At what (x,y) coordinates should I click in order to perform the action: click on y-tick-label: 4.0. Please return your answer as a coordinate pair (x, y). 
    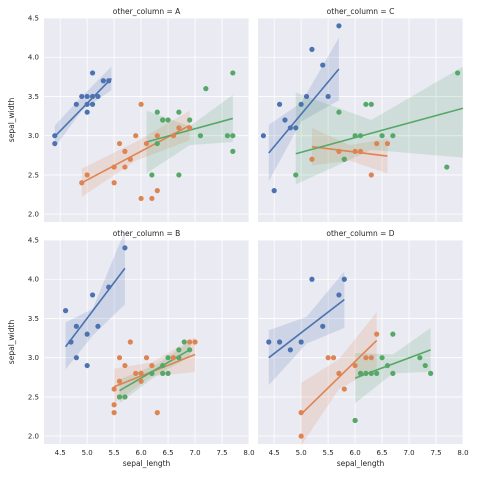
    Looking at the image, I should click on (33, 280).